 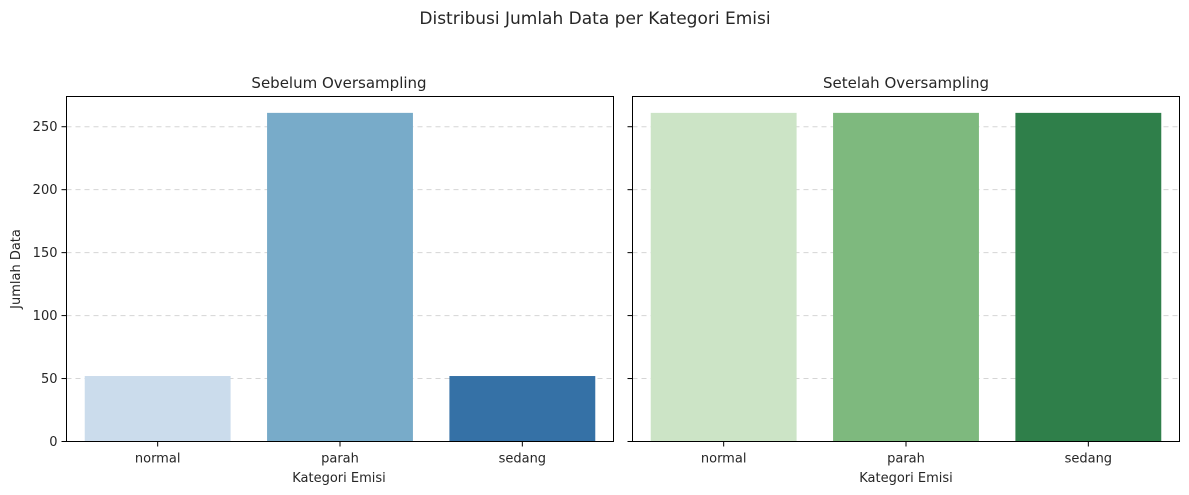 I want to click on y-tick-label: 250, so click(x=45, y=127).